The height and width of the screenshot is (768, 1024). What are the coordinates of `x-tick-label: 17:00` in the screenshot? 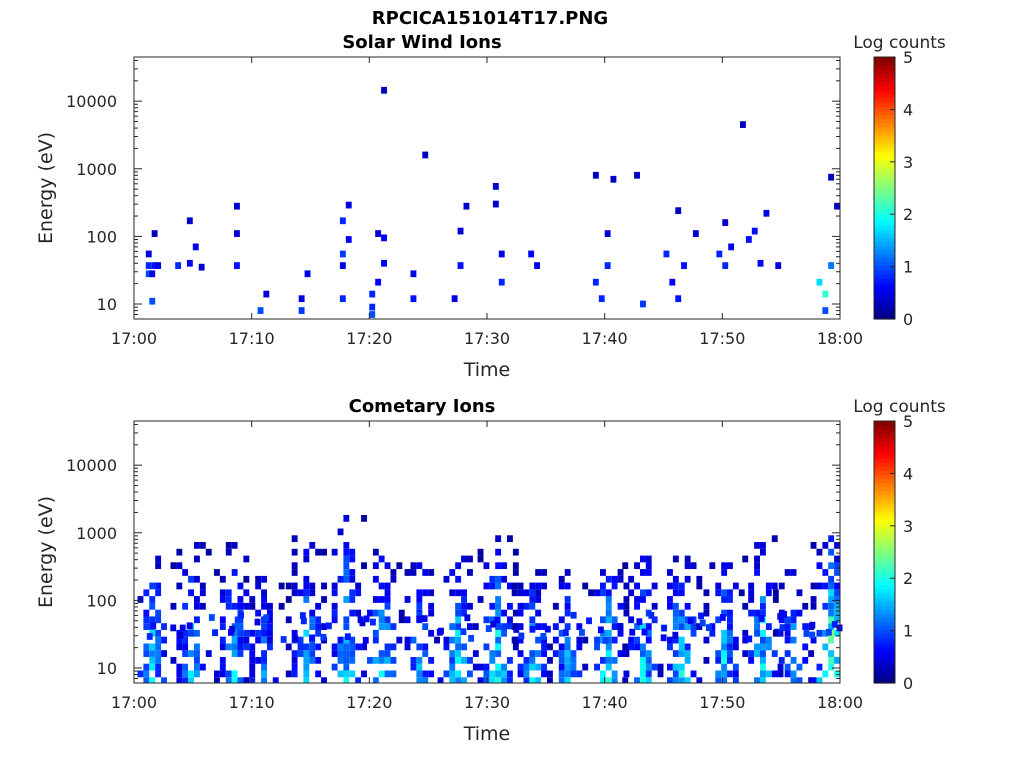 It's located at (134, 338).